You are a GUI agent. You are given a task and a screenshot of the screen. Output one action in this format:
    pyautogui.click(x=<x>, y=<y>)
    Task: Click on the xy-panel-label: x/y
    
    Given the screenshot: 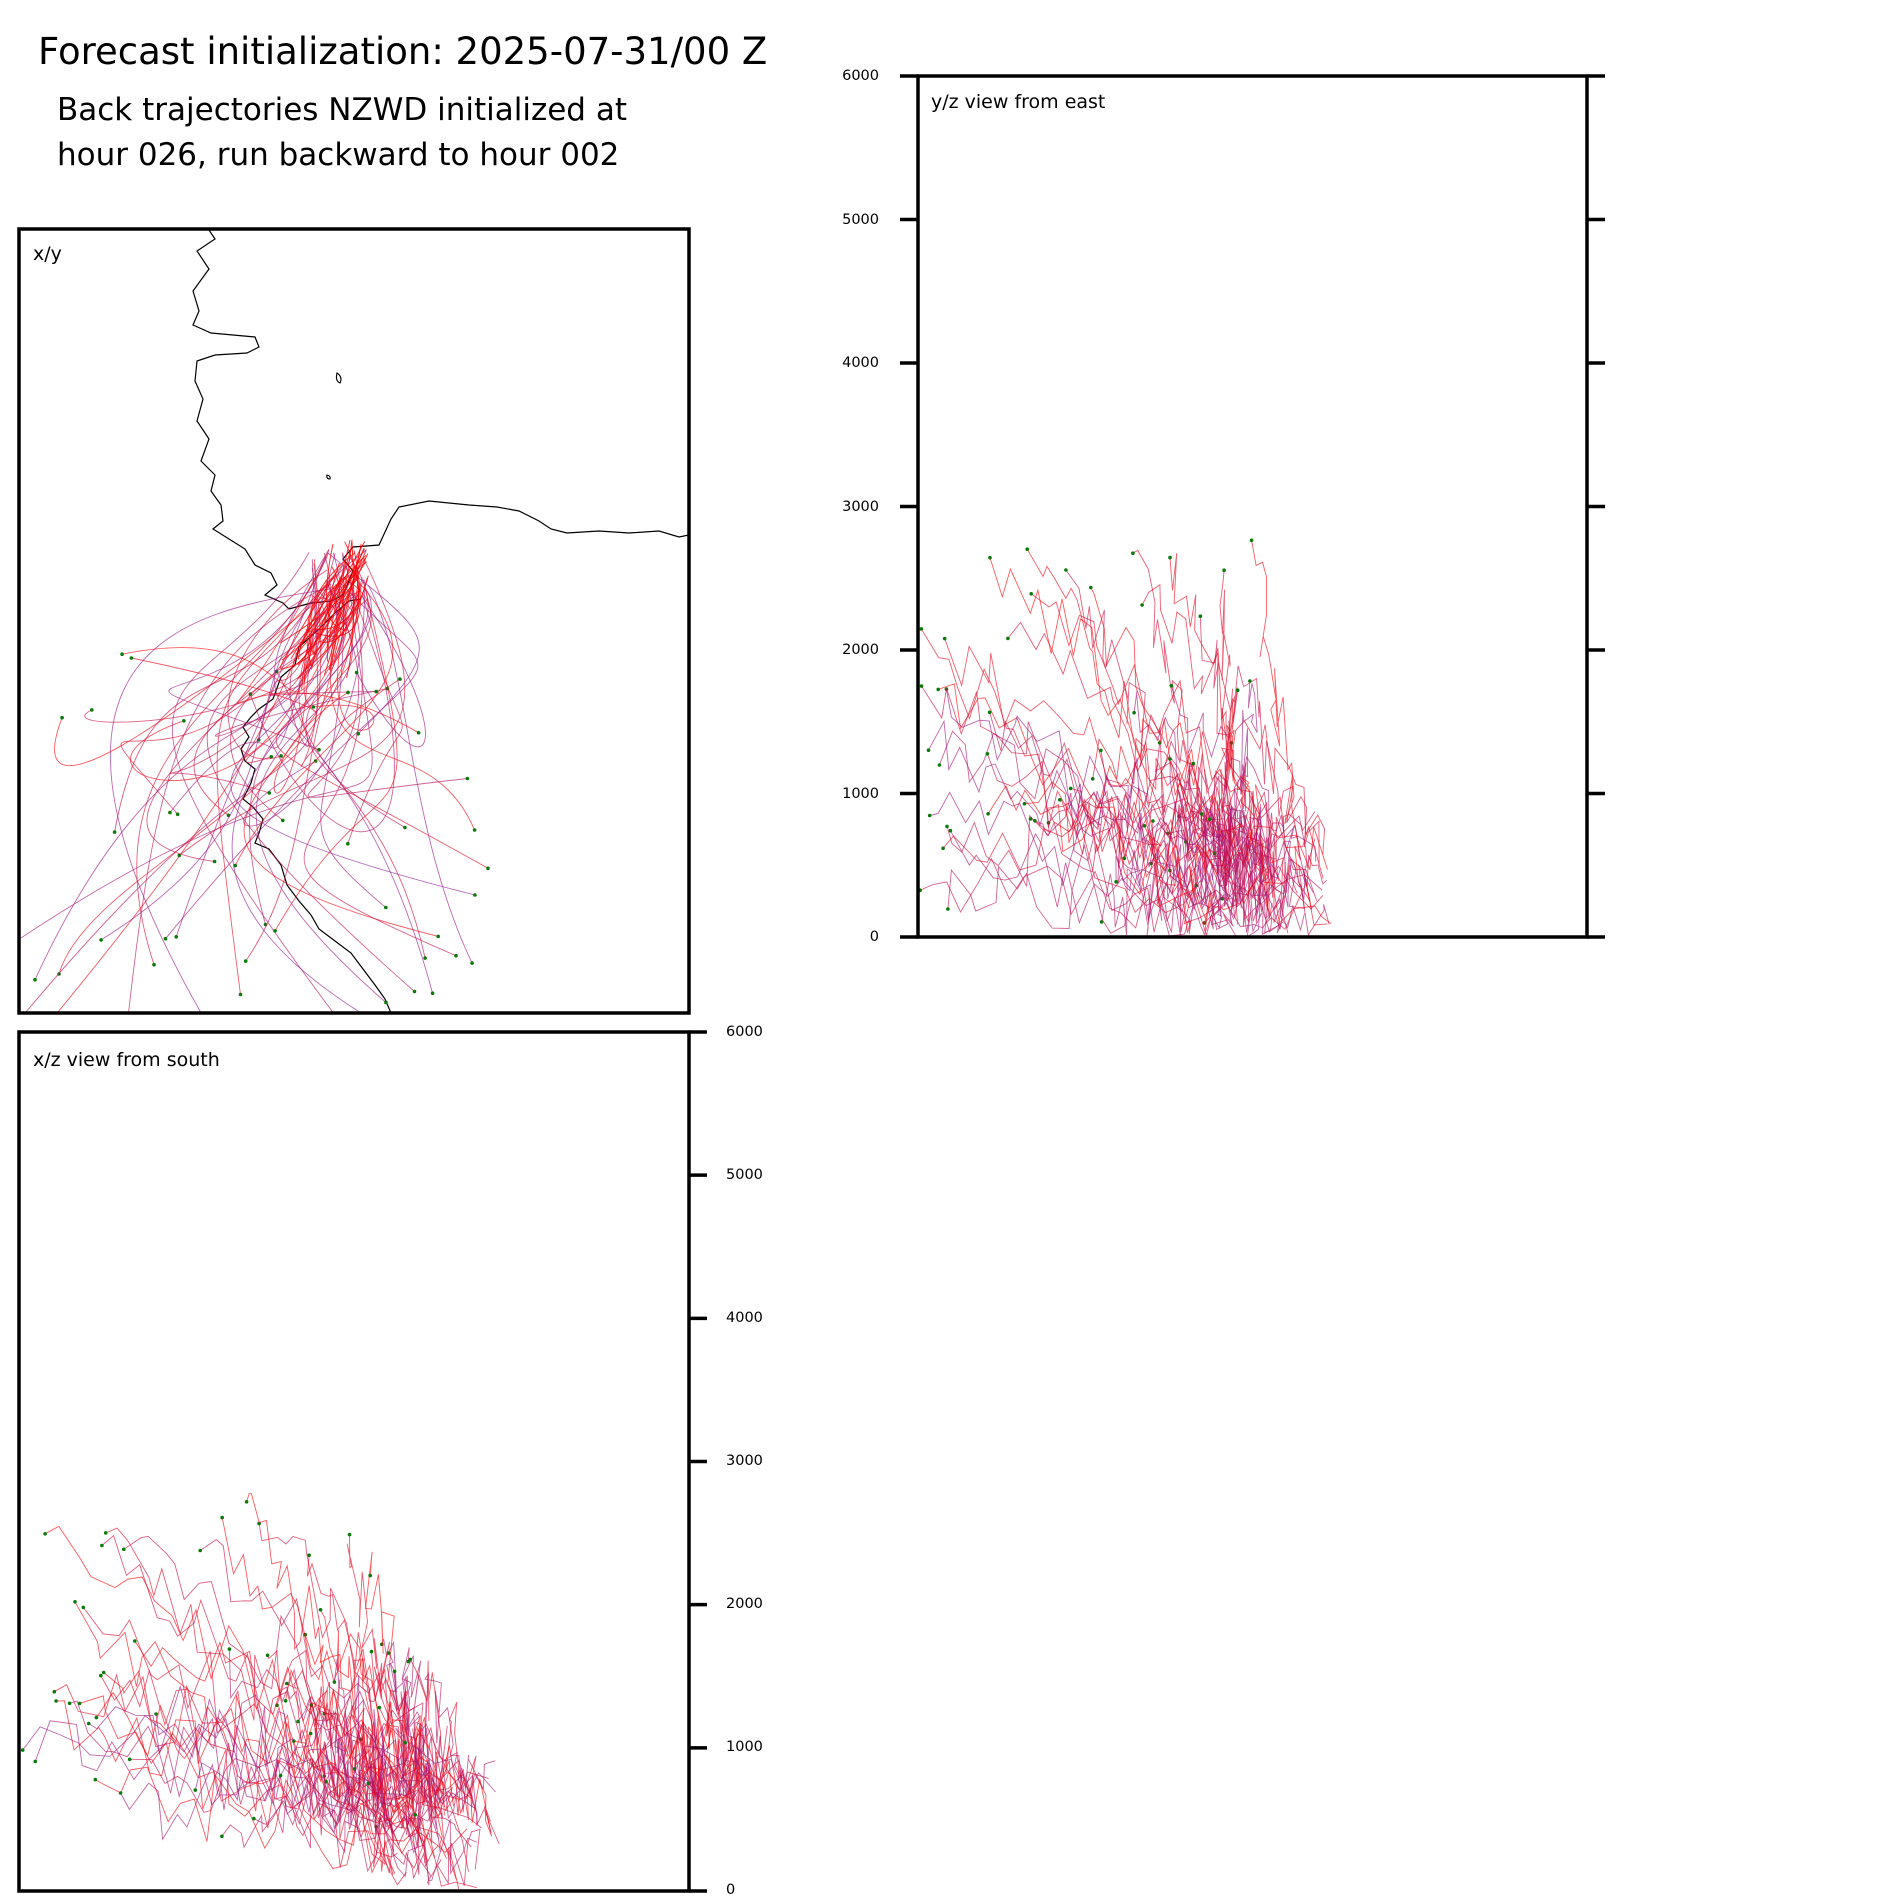 What is the action you would take?
    pyautogui.click(x=47, y=254)
    